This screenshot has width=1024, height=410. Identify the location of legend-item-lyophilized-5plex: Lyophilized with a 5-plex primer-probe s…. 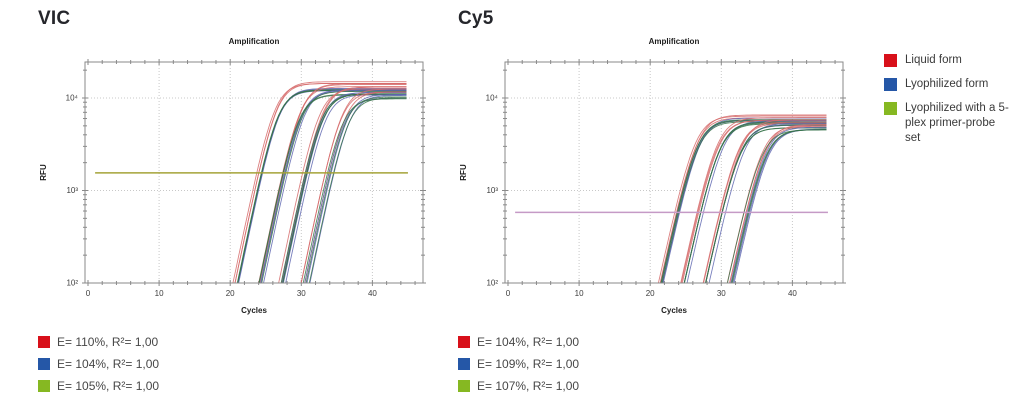
(947, 123).